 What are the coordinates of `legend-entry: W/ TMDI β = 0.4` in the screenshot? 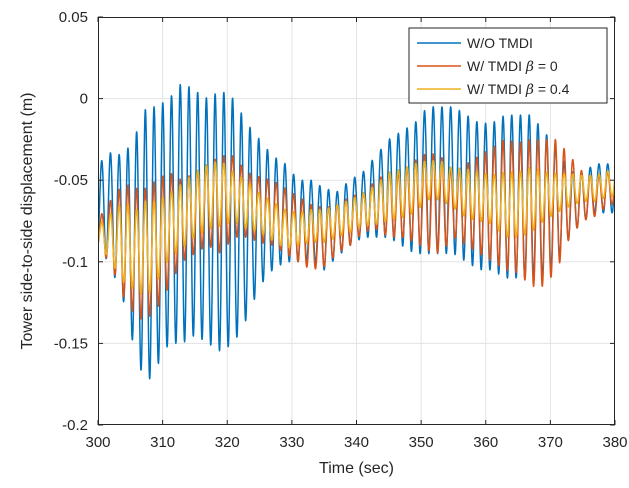 It's located at (518, 89).